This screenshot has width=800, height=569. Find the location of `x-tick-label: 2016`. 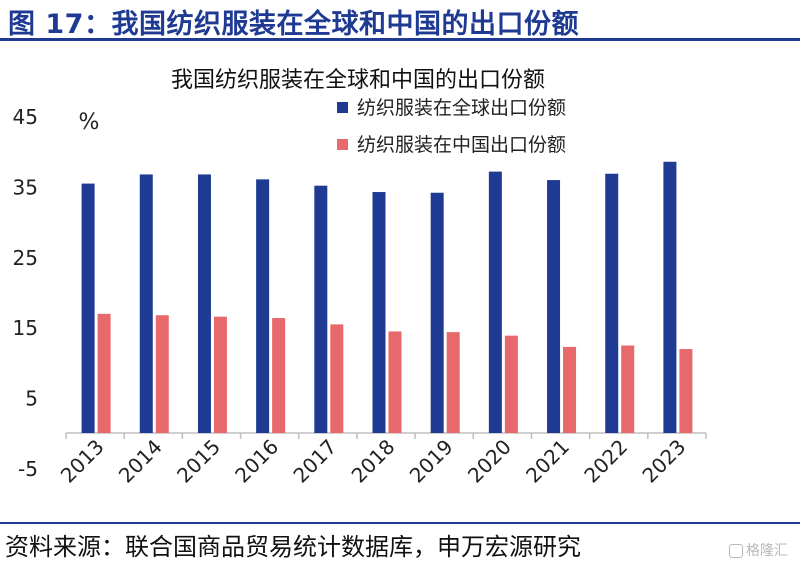

x-tick-label: 2016 is located at coordinates (256, 461).